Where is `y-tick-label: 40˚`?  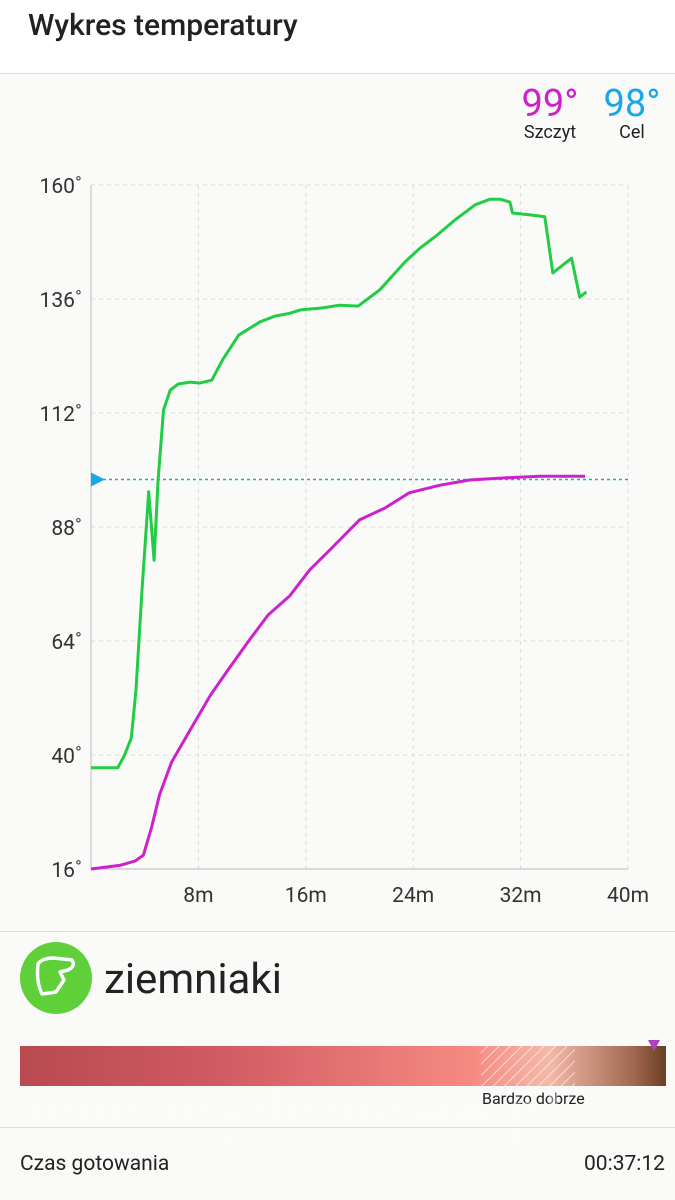
y-tick-label: 40˚ is located at coordinates (66, 757).